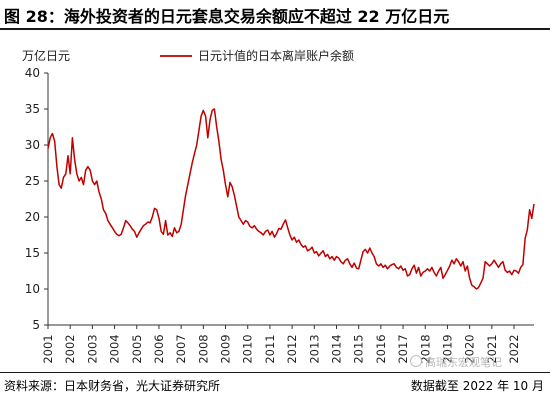 The image size is (550, 400). Describe the element at coordinates (227, 16) in the screenshot. I see `figure-title: 图 28：海外投资者的日元套息交易余额应不超过 22 万亿日元` at that location.